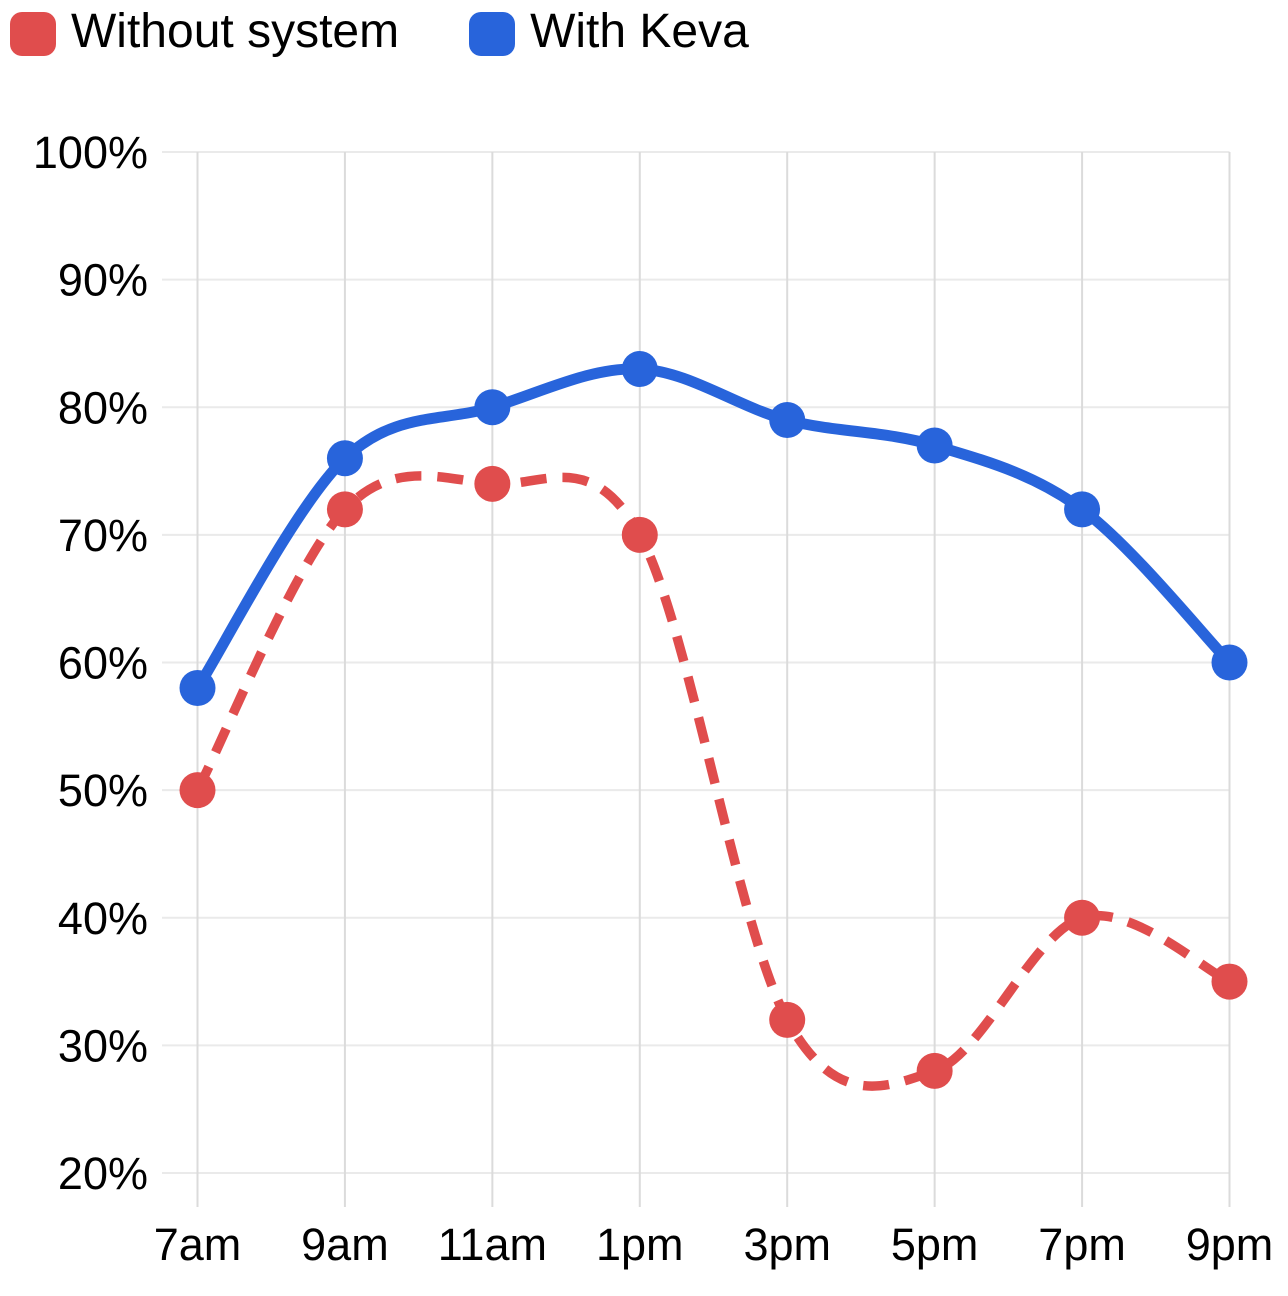  What do you see at coordinates (103, 280) in the screenshot?
I see `y-tick-label: 90%` at bounding box center [103, 280].